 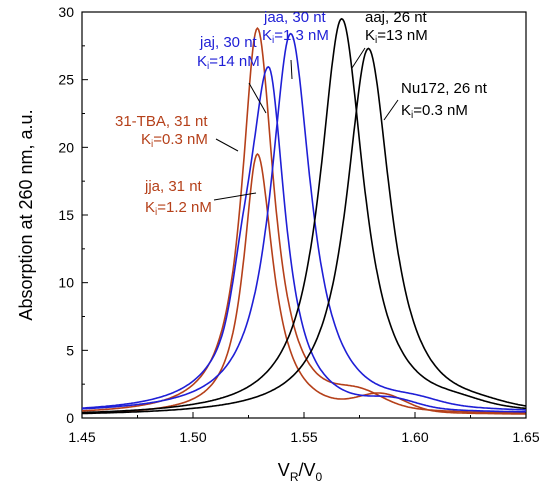 I want to click on annotation-tba: 31-TBA, 31 nt Ki=0.3 nM, so click(x=161, y=131).